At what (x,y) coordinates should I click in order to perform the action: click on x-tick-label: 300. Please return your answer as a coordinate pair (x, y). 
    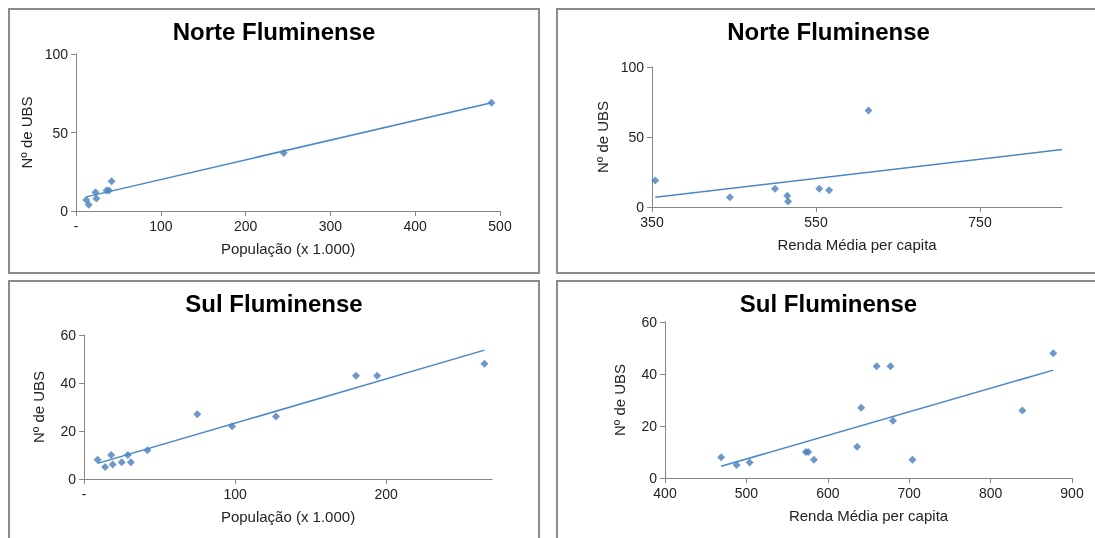
    Looking at the image, I should click on (330, 226).